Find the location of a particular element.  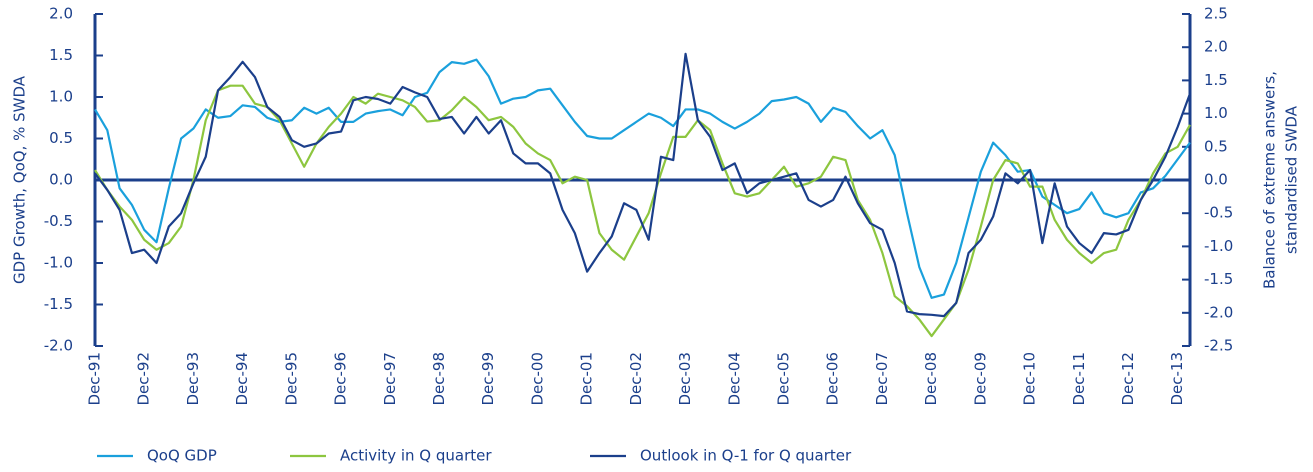

y2-axis-title: standardised SWDA is located at coordinates (1292, 179).